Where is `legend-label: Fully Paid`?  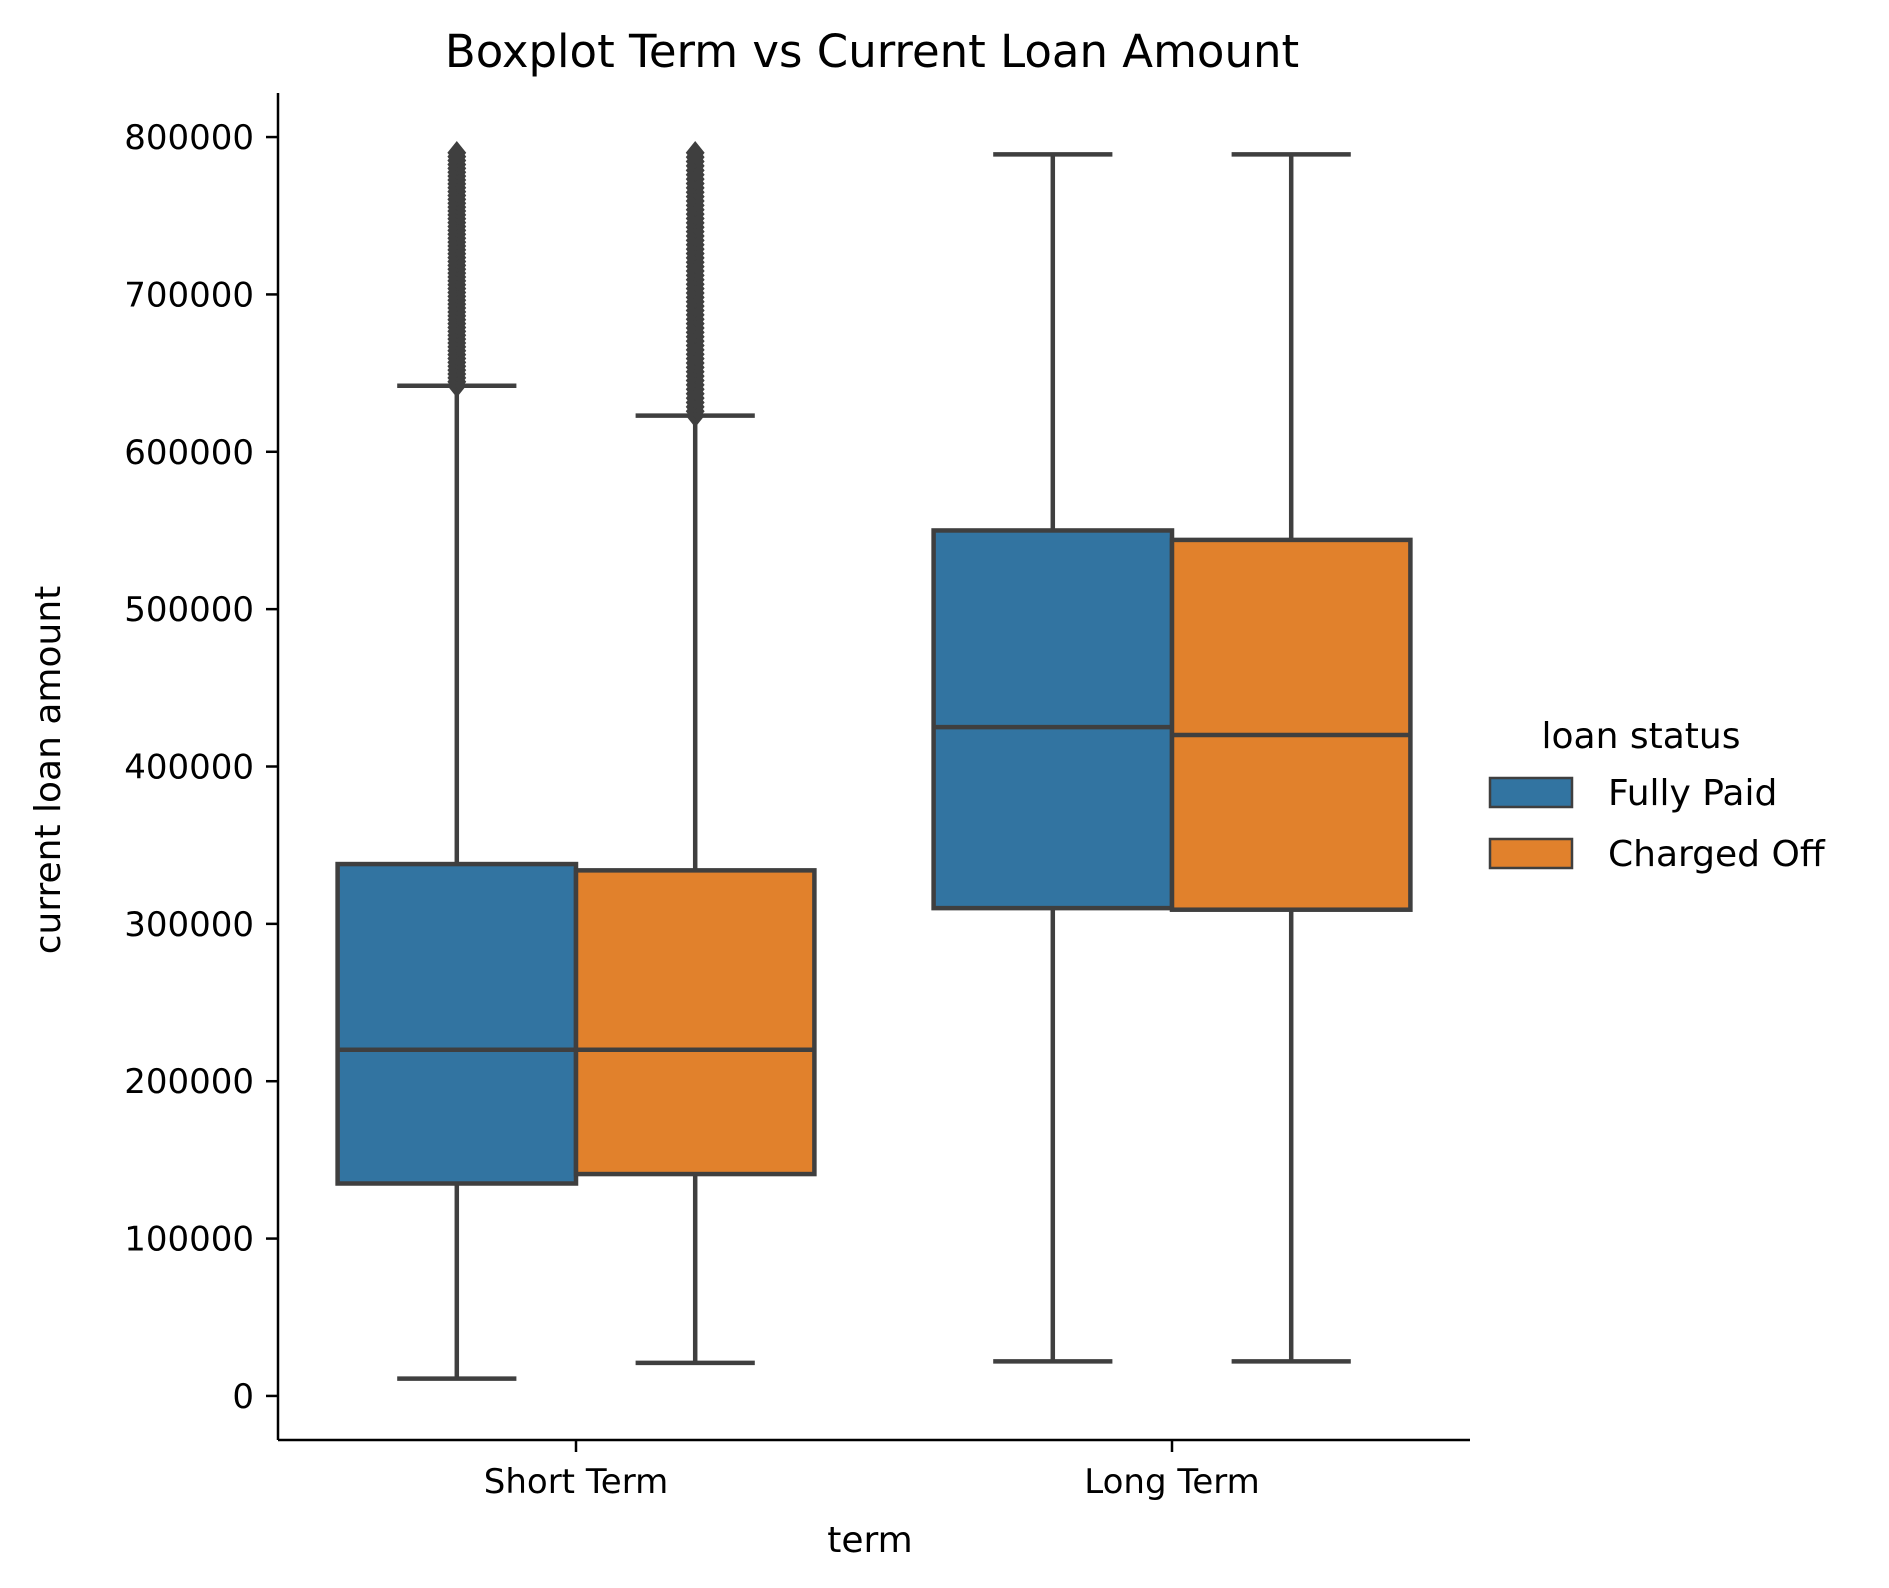
legend-label: Fully Paid is located at coordinates (1692, 793).